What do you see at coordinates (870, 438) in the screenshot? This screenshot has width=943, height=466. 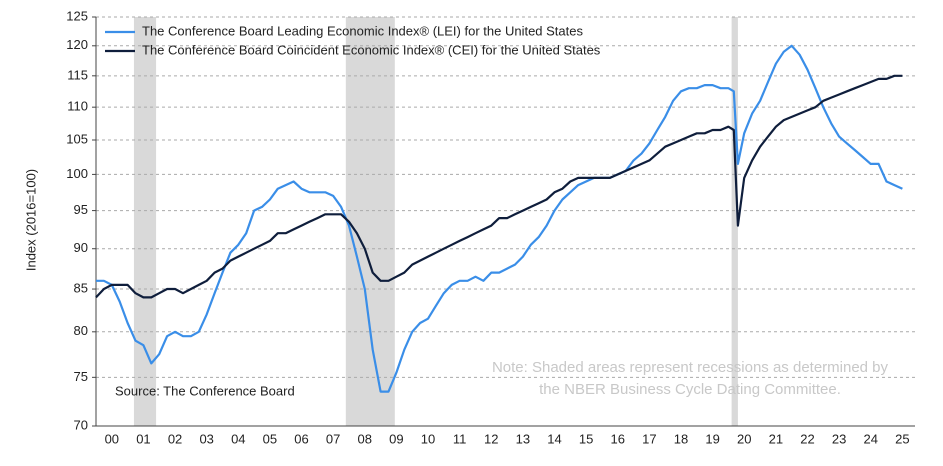 I see `x-tick-label: 24` at bounding box center [870, 438].